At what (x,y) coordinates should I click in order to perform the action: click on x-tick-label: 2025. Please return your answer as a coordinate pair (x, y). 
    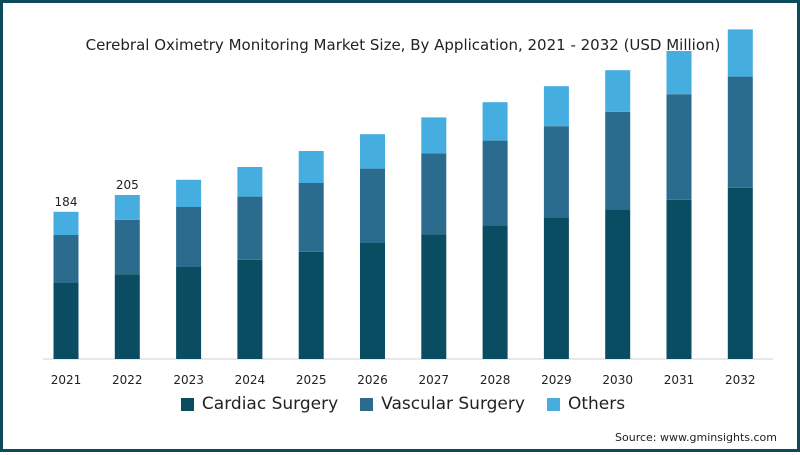
    Looking at the image, I should click on (311, 380).